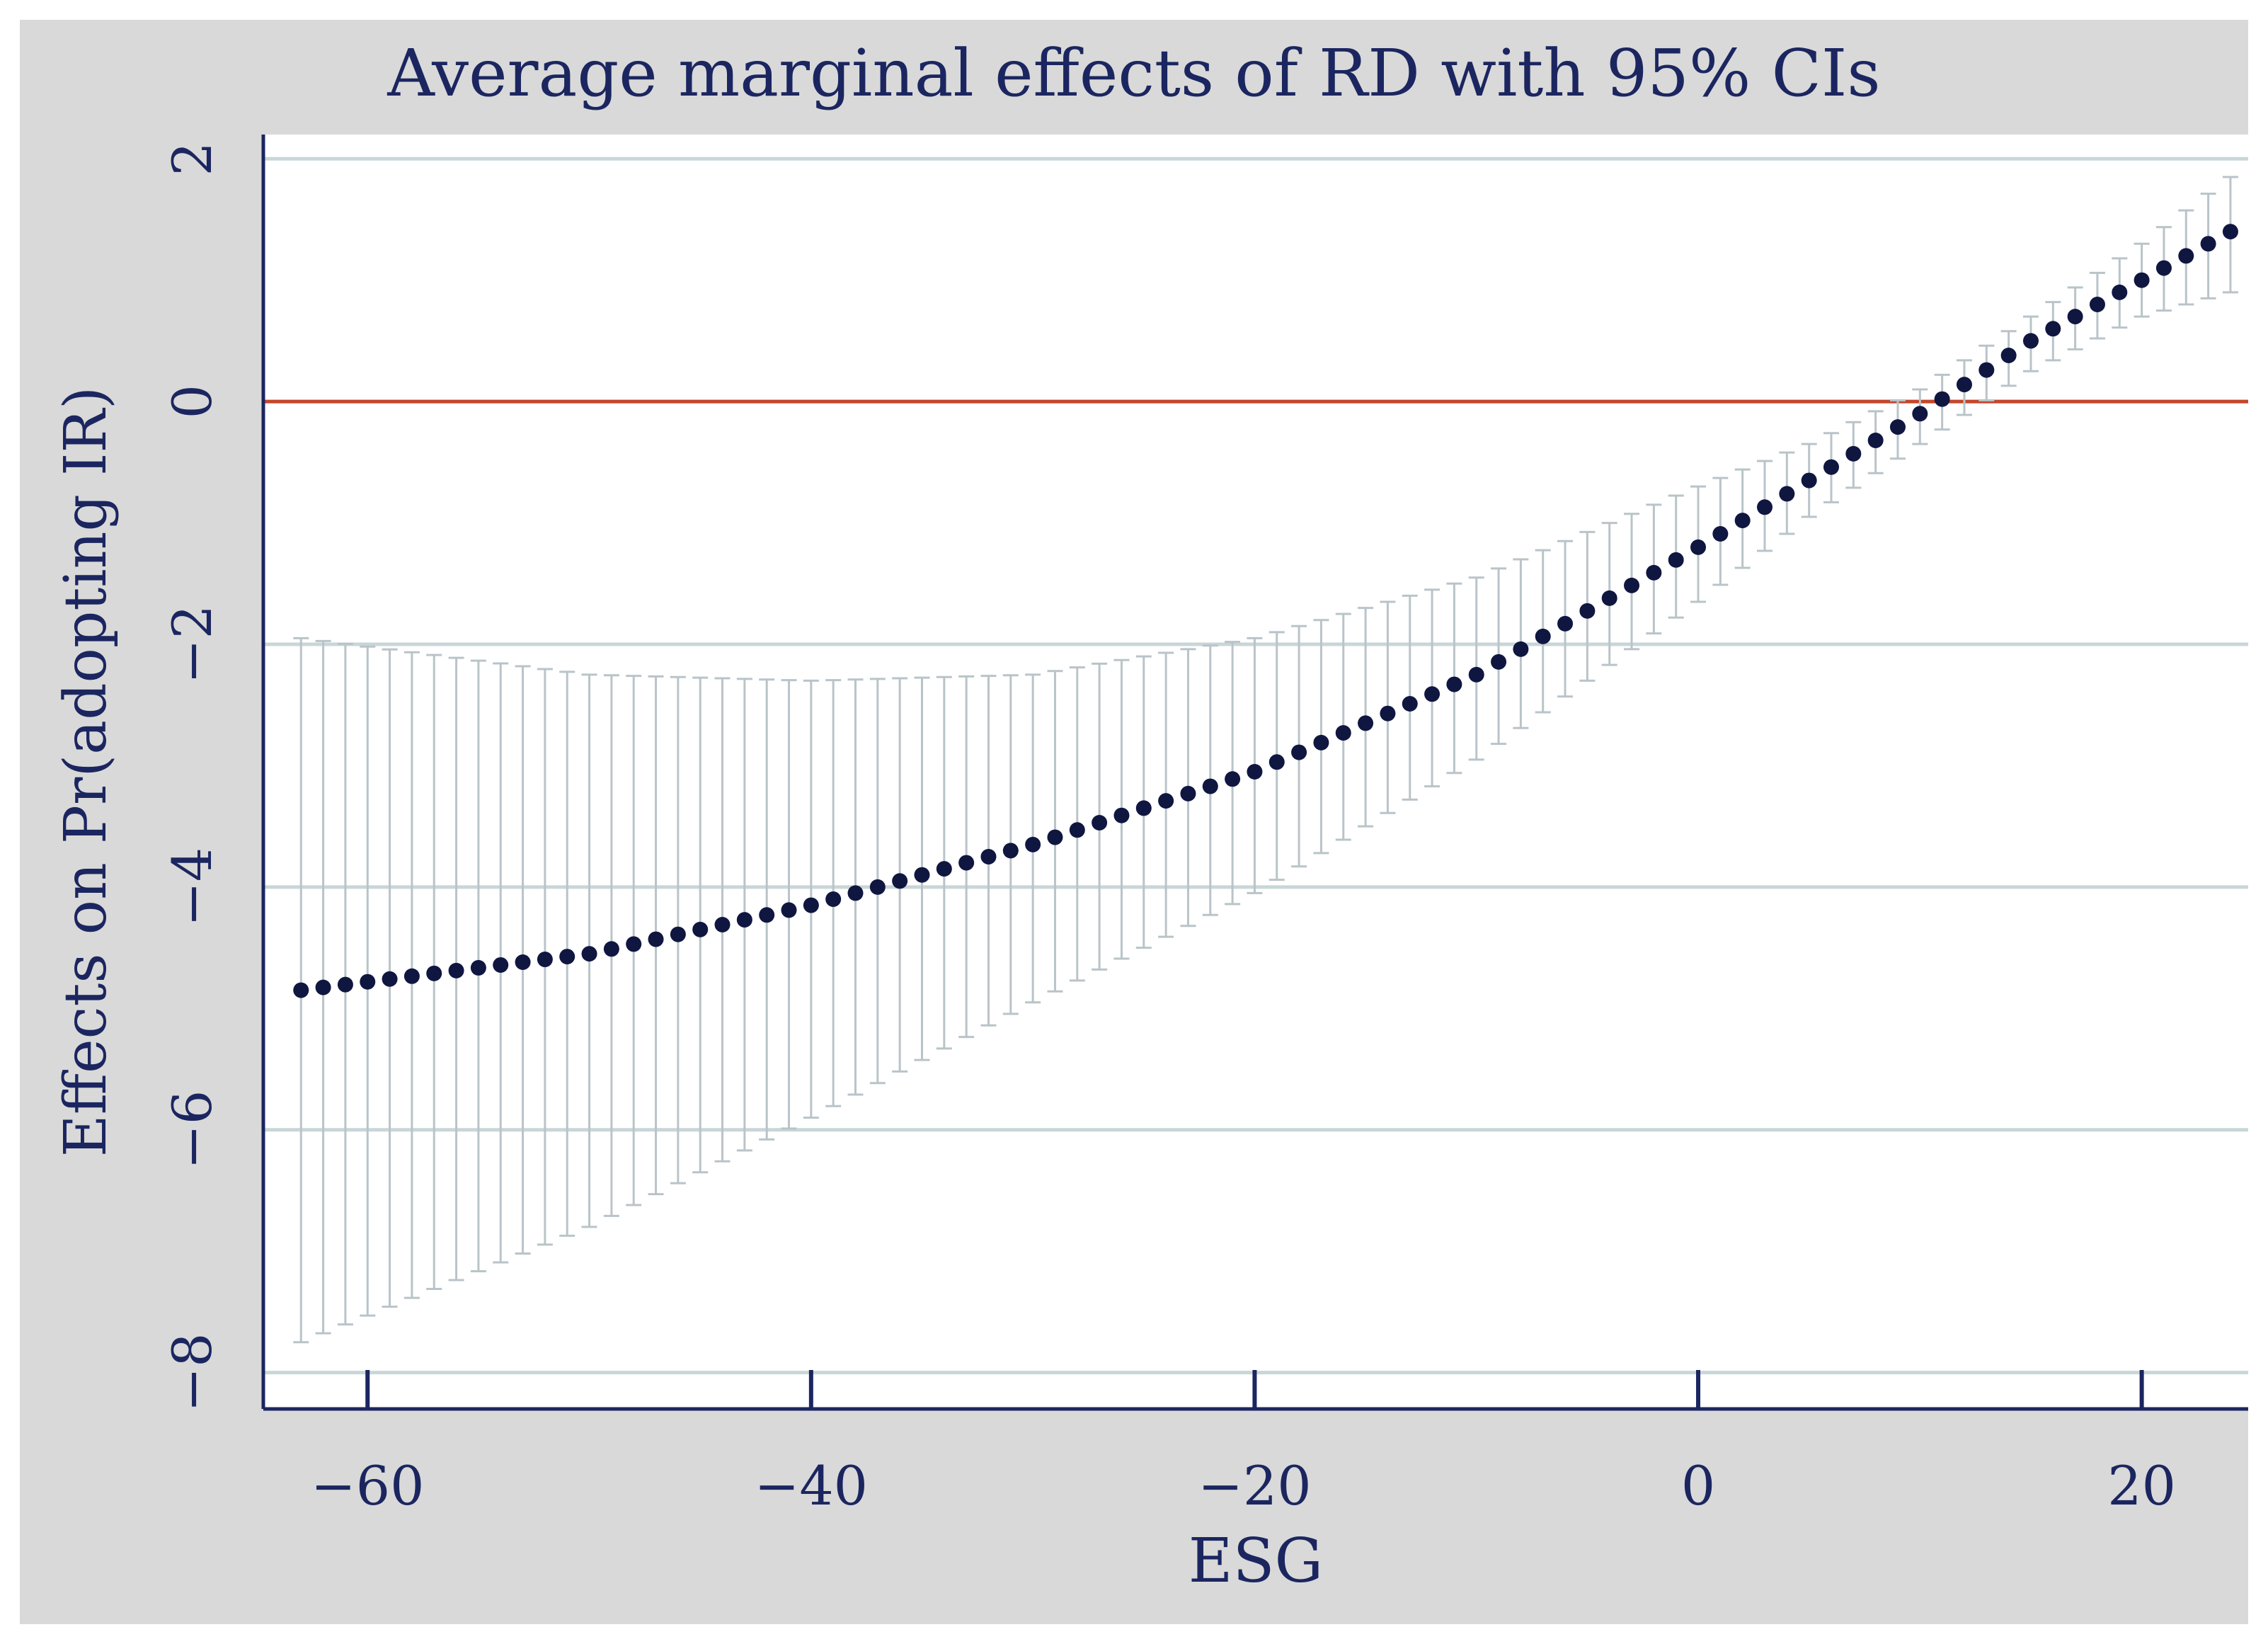  Describe the element at coordinates (192, 644) in the screenshot. I see `y-tick-label: −2` at that location.